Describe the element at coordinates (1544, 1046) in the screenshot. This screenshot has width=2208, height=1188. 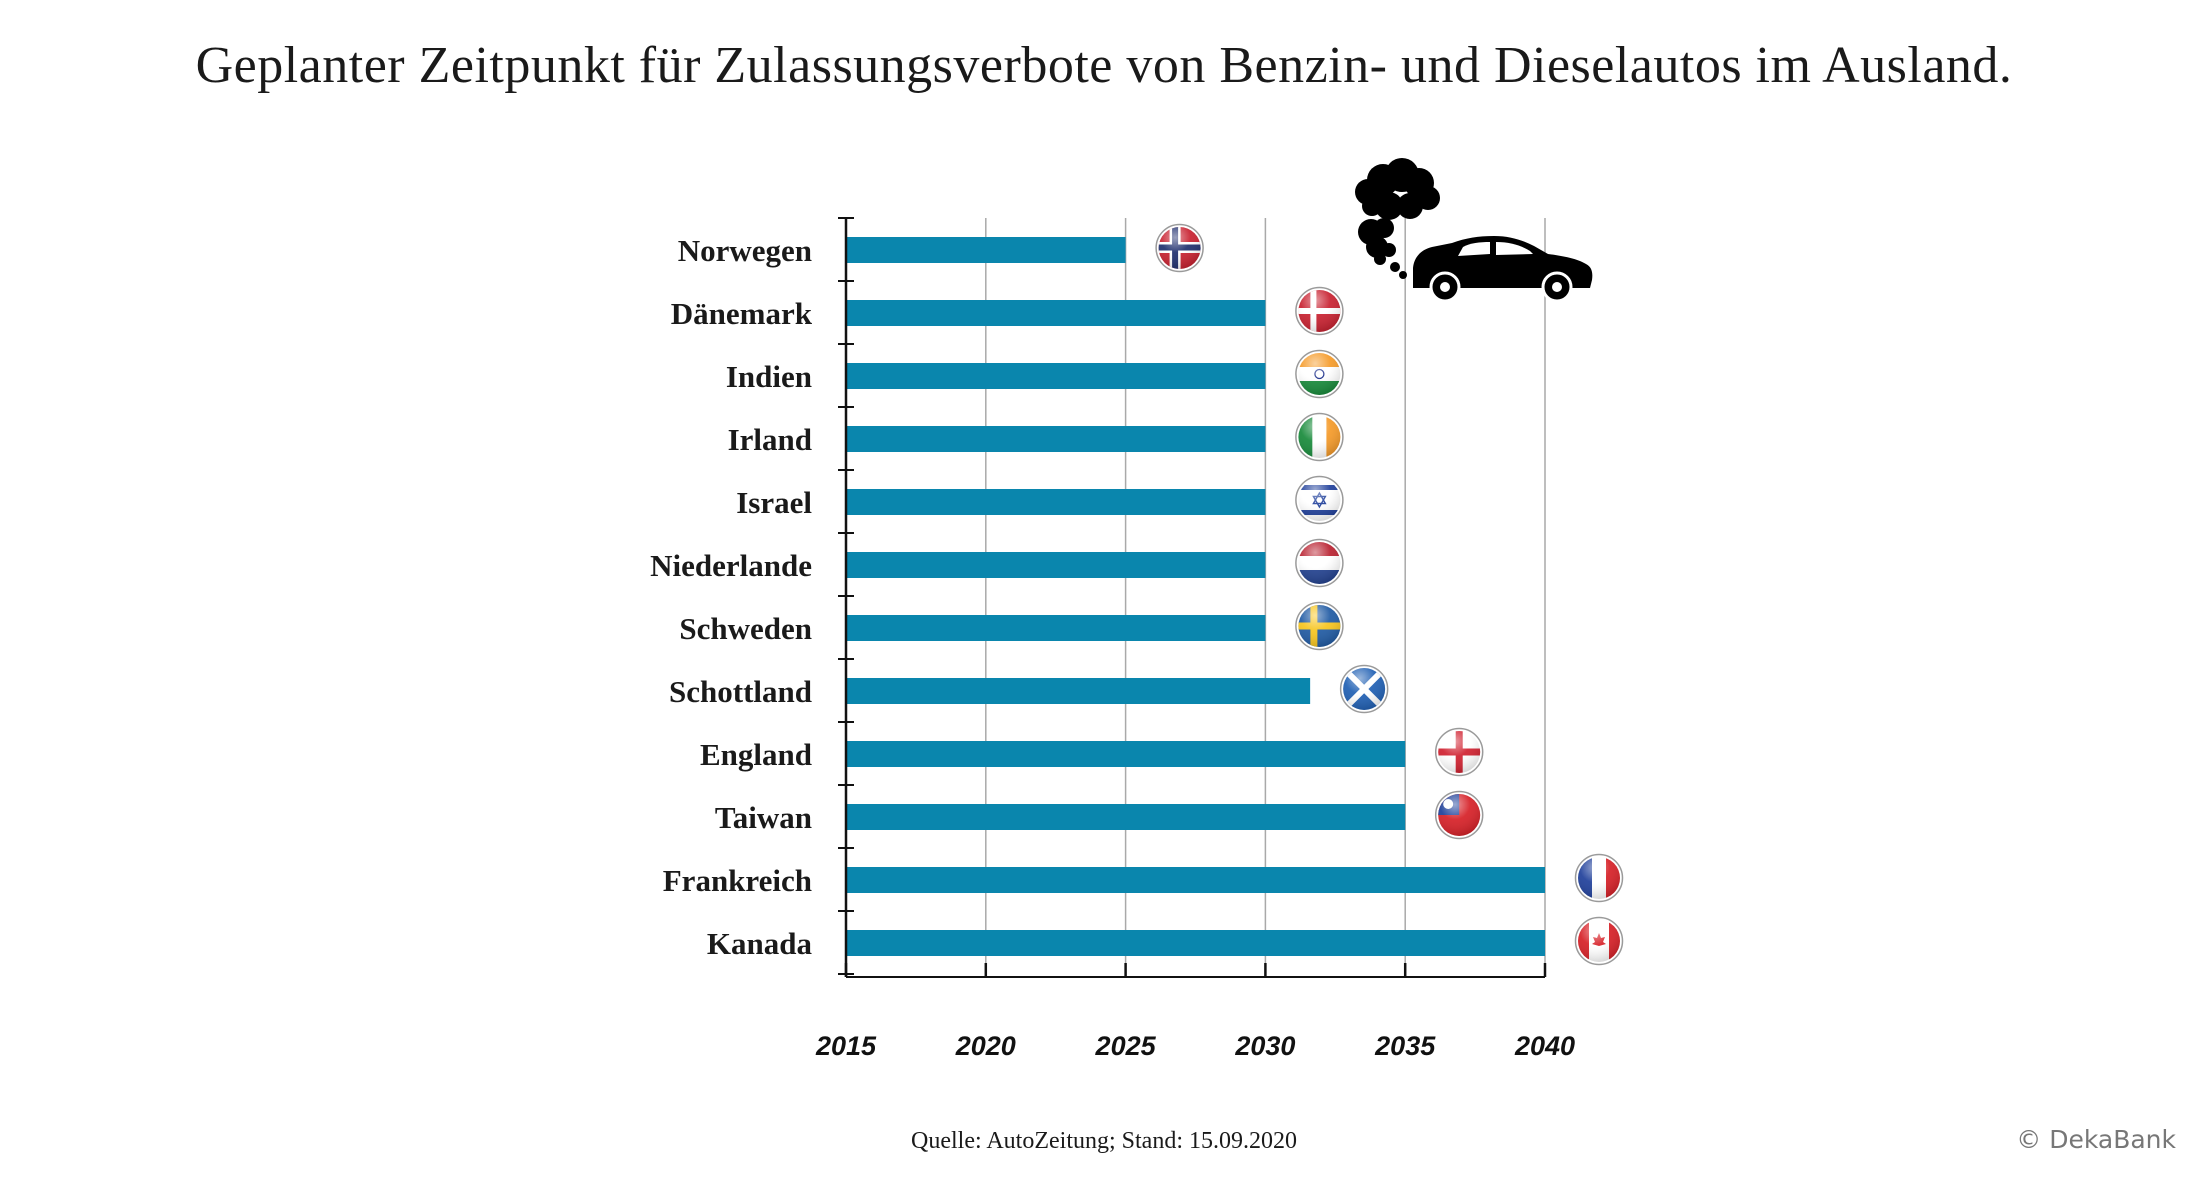
I see `x-tick-label-2040: 2040` at that location.